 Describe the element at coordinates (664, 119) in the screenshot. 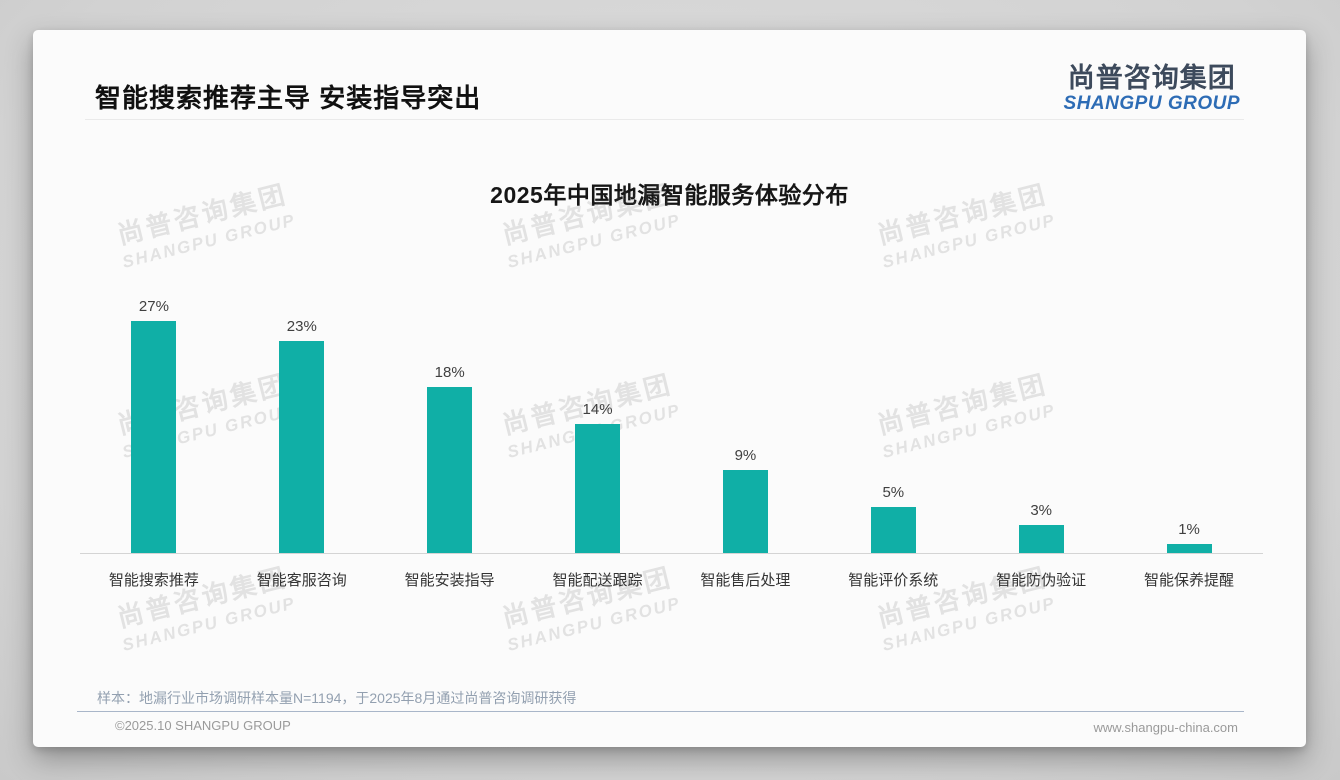

I see `title-divider` at that location.